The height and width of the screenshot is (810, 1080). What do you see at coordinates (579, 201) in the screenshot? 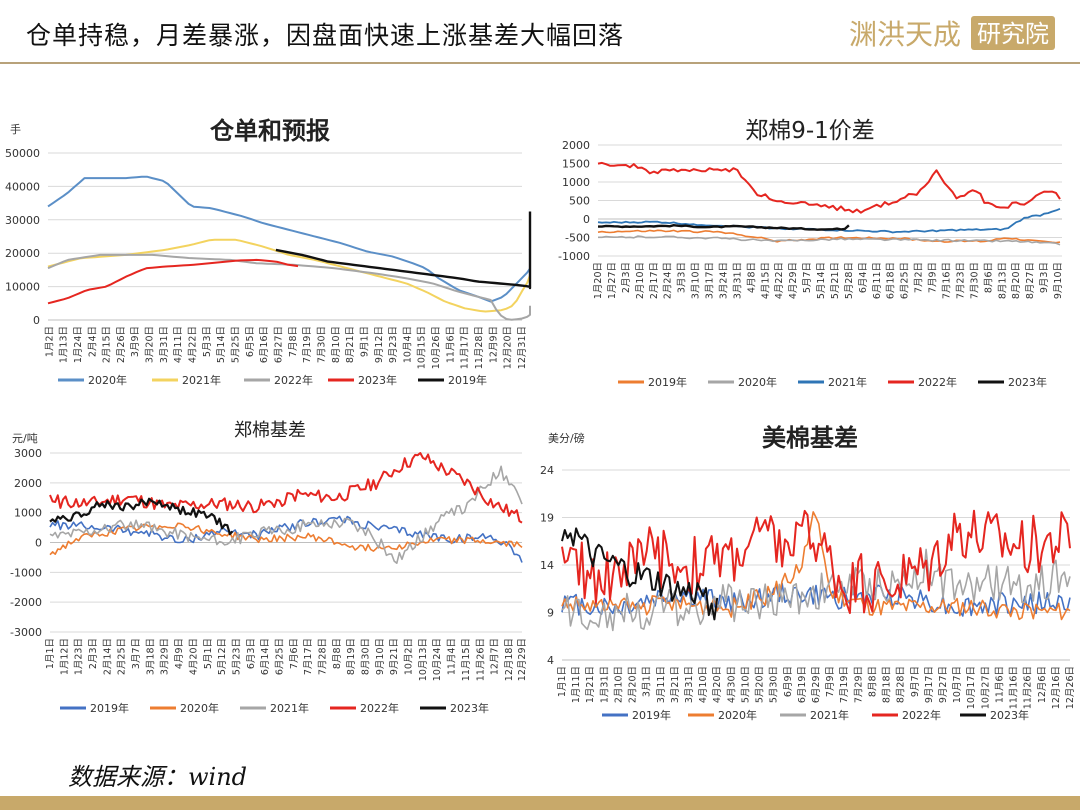
I see `y-tick-label: 500` at bounding box center [579, 201].